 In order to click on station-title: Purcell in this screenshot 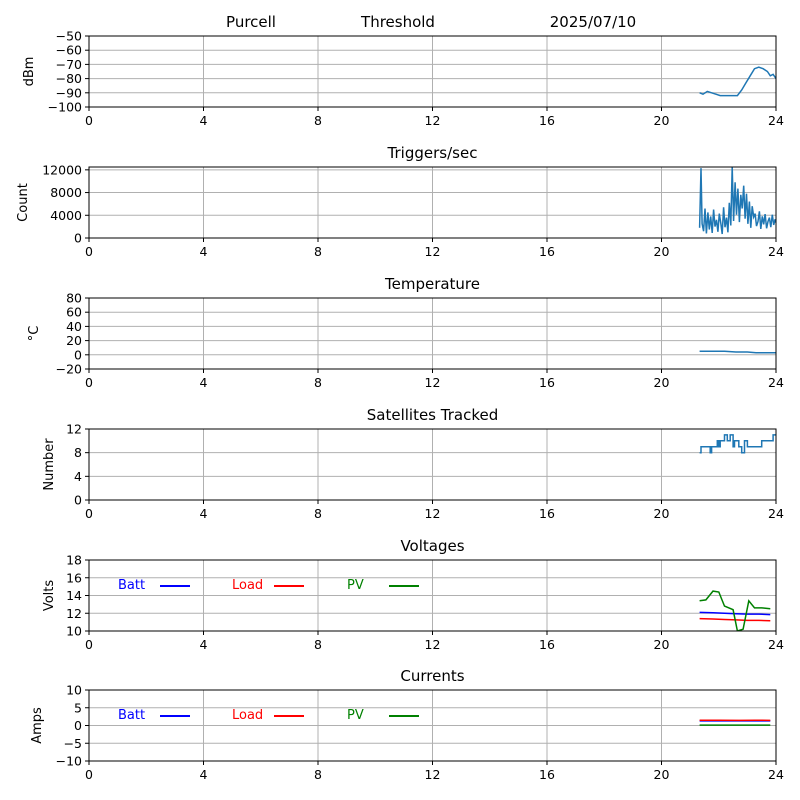, I will do `click(251, 22)`.